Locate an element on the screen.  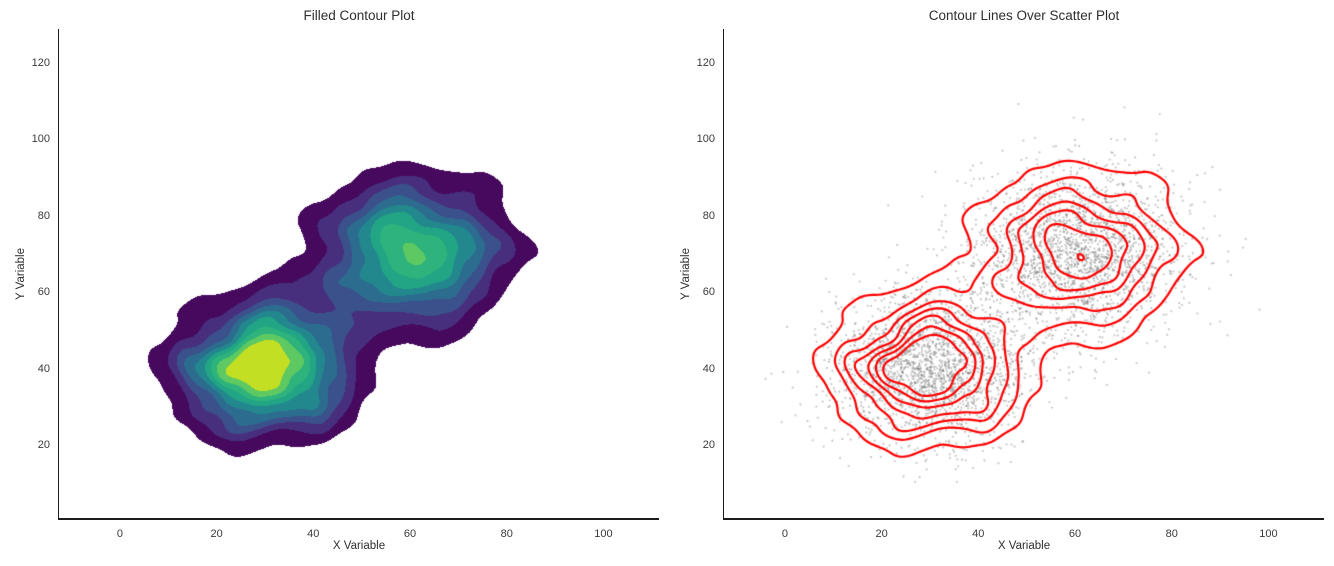
plot-title: Contour Lines Over Scatter Plot is located at coordinates (1024, 15).